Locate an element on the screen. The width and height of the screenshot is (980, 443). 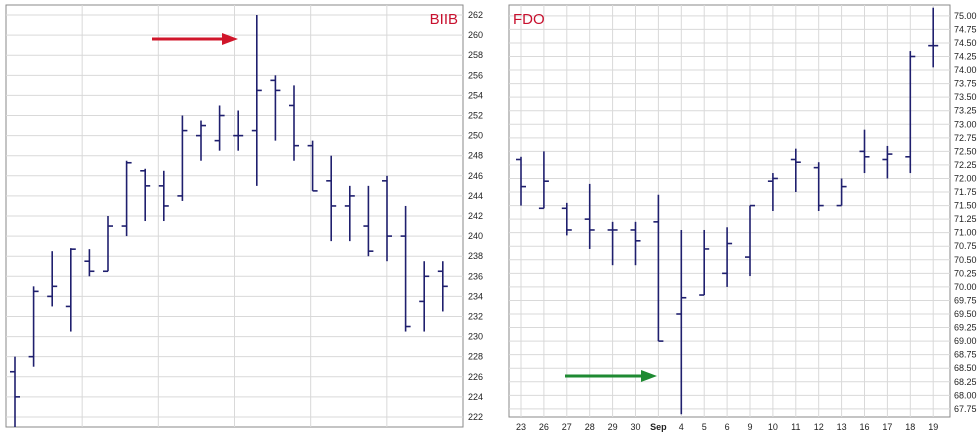
y-tick-label: 68.25 is located at coordinates (965, 382).